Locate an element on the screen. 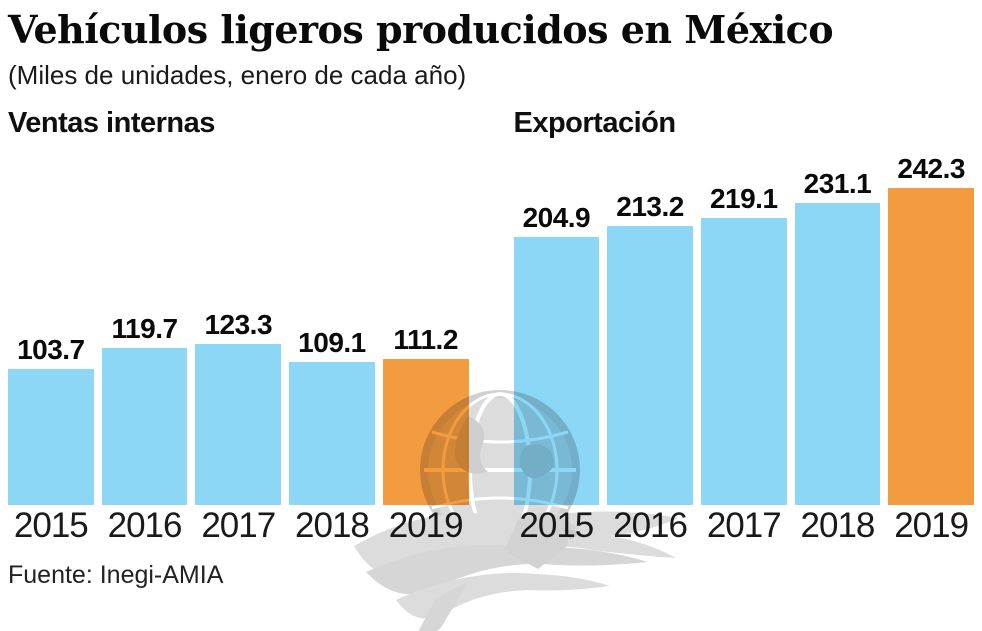  bar-column-2016: 213.2 is located at coordinates (650, 348).